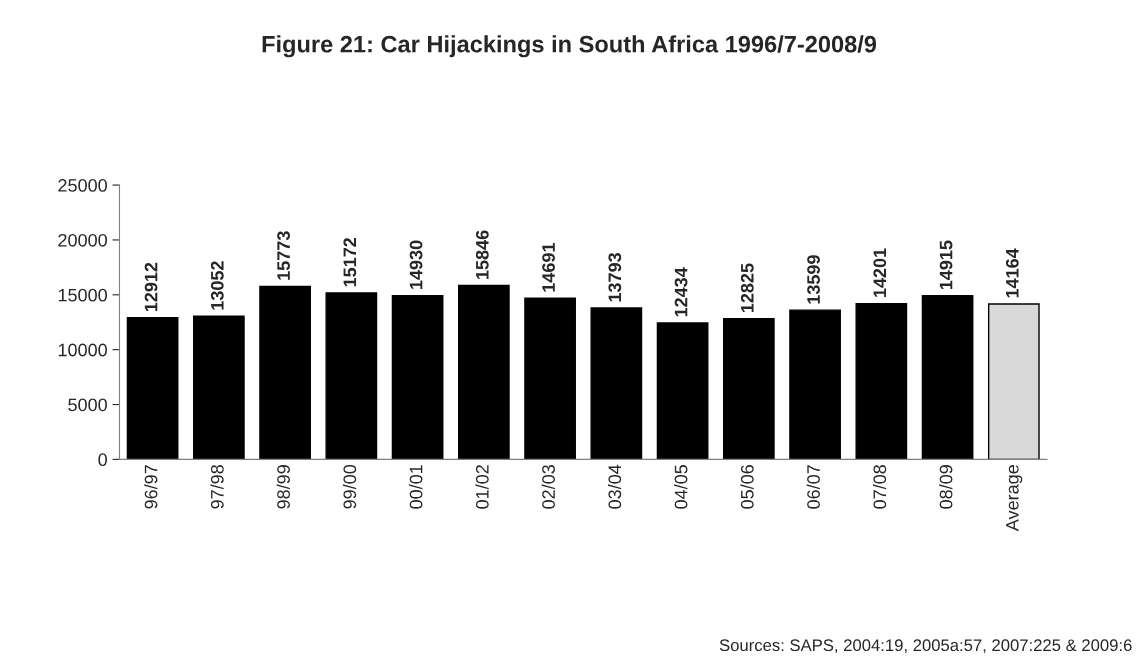  Describe the element at coordinates (283, 255) in the screenshot. I see `data-label: 15773` at that location.